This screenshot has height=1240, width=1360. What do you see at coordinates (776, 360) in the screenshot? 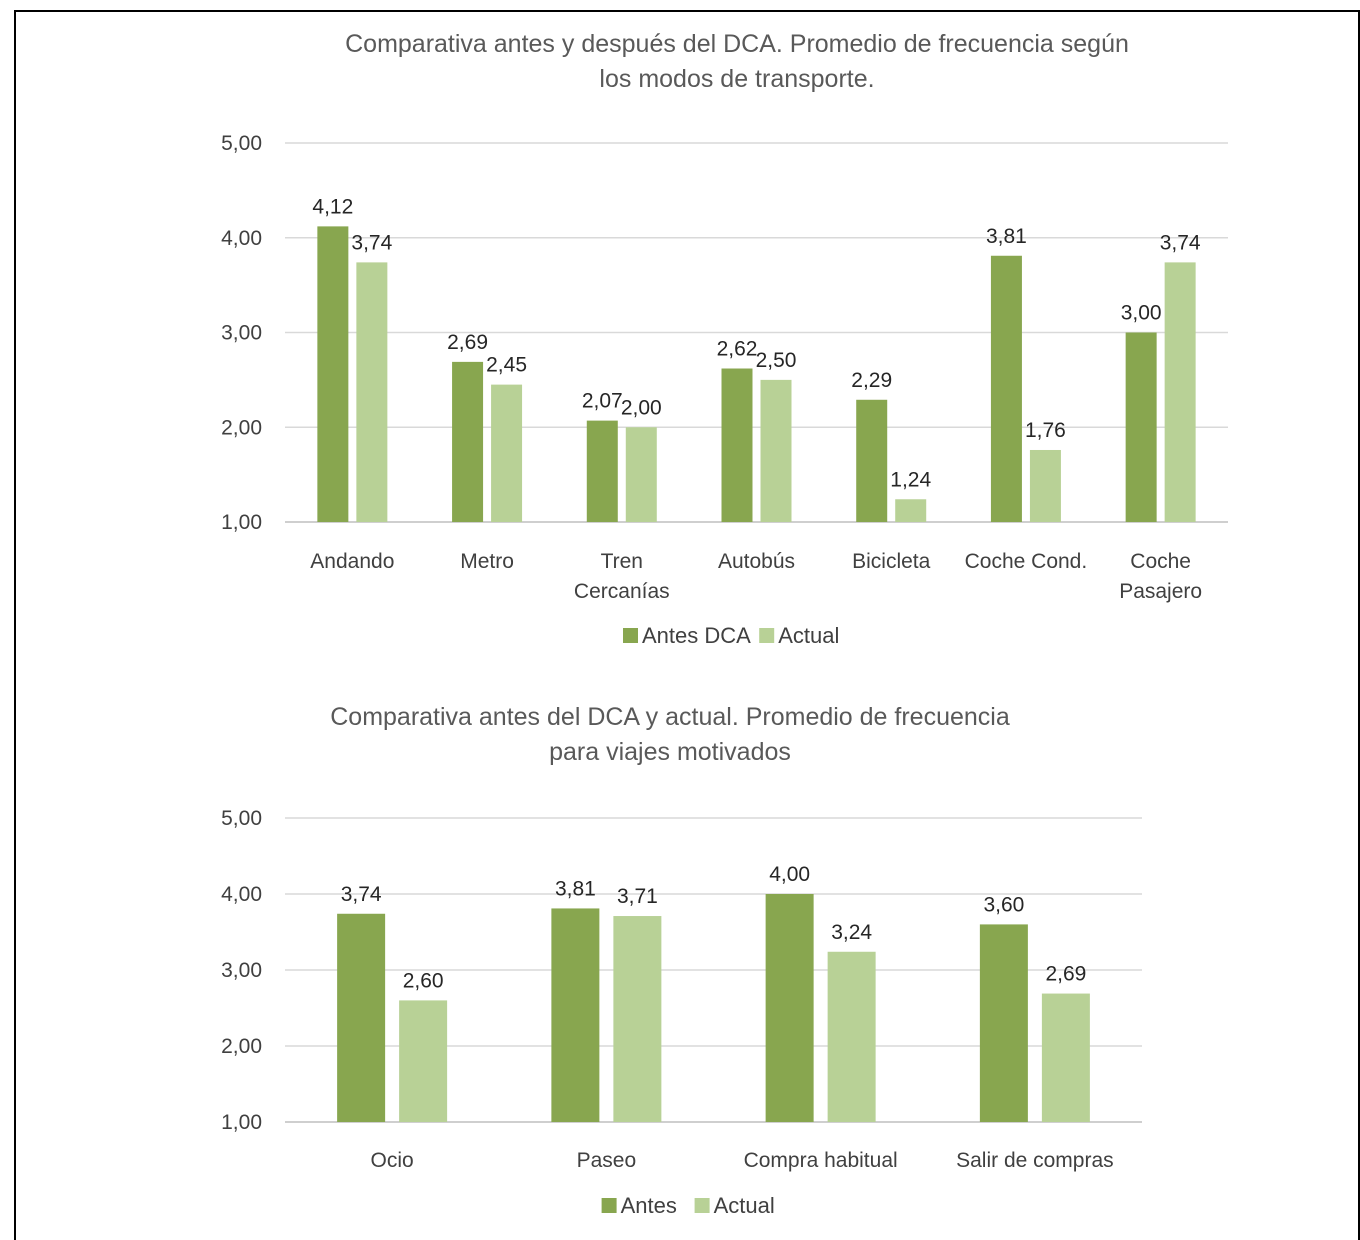
I see `data-label: 2,50` at bounding box center [776, 360].